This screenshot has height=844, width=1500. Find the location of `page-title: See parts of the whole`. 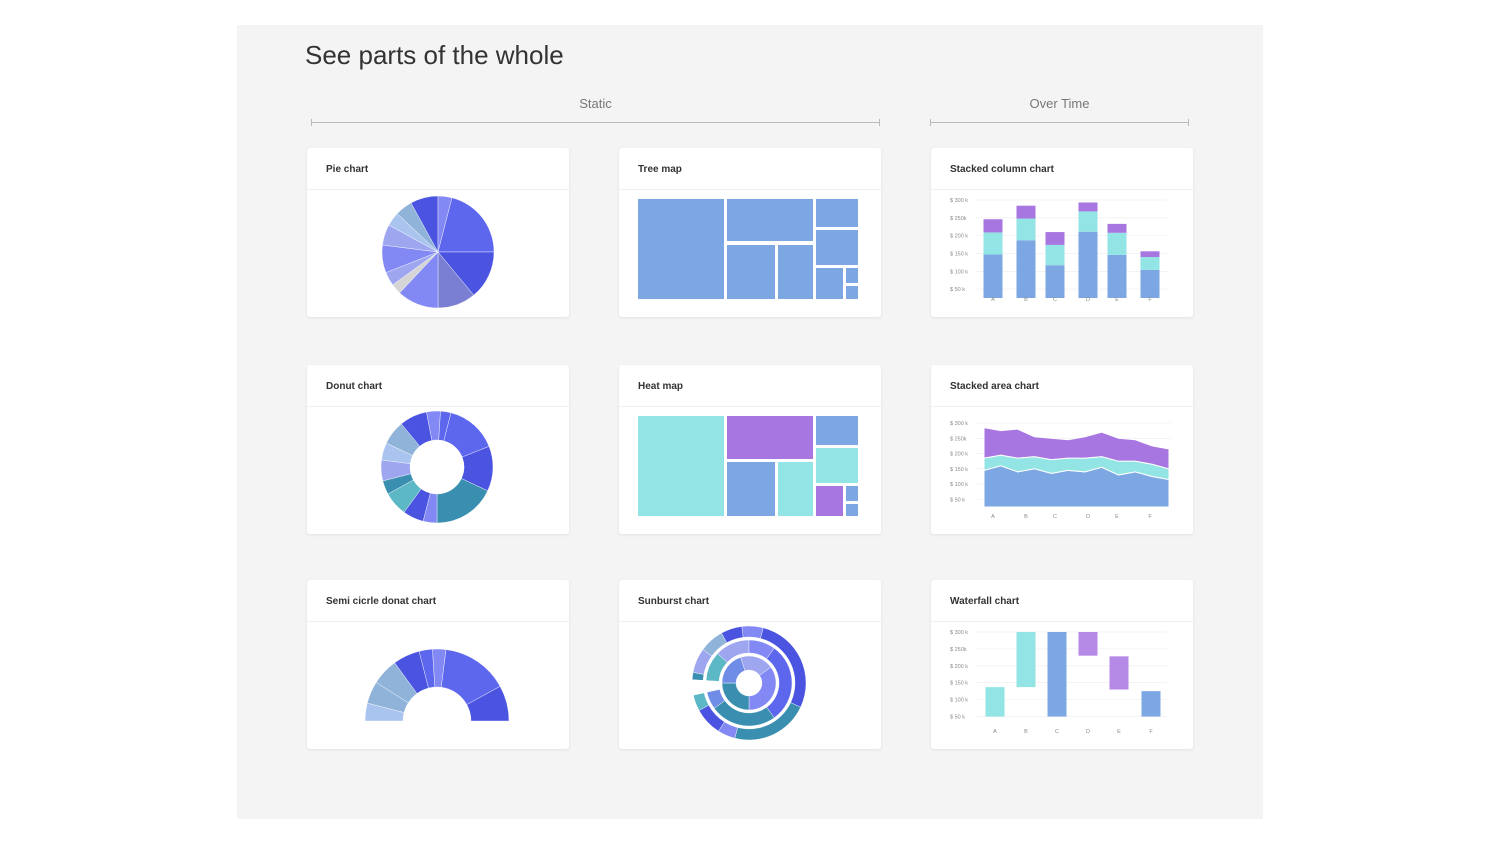

page-title: See parts of the whole is located at coordinates (434, 55).